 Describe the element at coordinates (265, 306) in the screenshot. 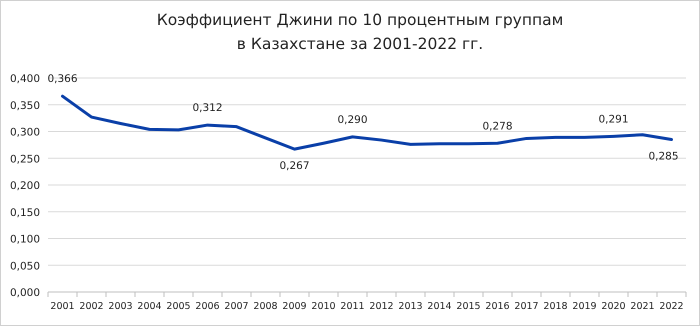

I see `x-tick-label: 2008` at that location.